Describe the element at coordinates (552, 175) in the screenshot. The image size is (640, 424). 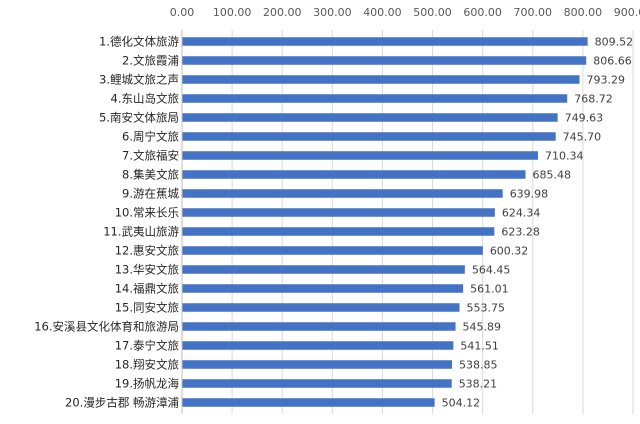
I see `data-label: 685.48` at that location.